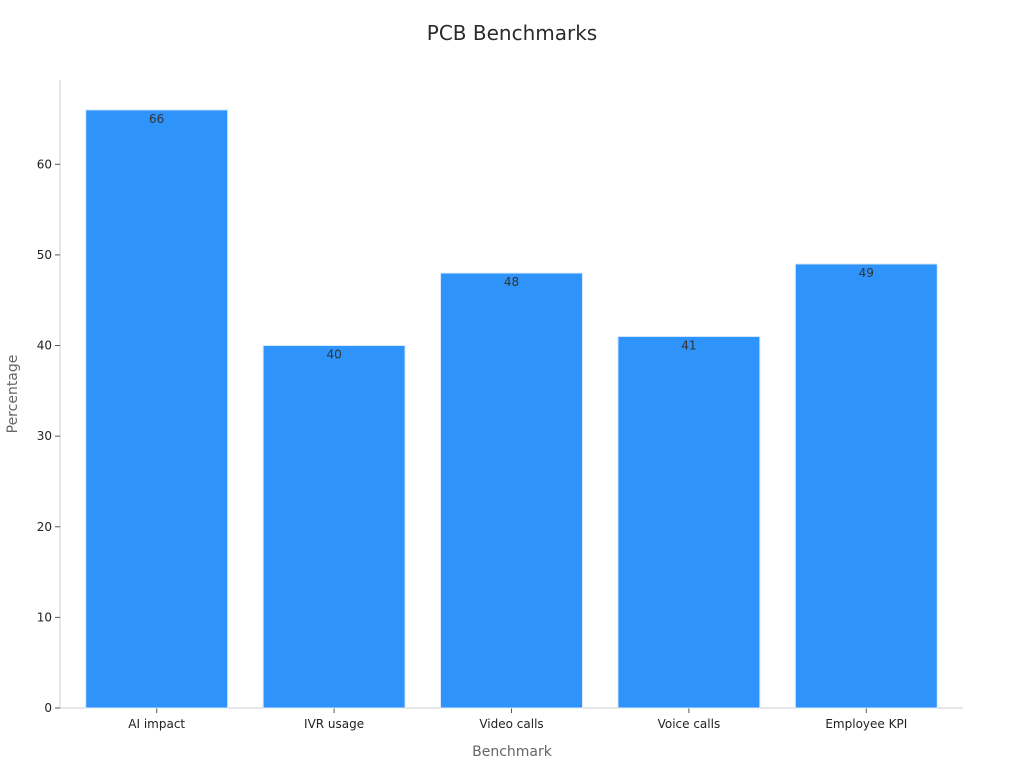 Image resolution: width=1024 pixels, height=768 pixels. I want to click on x-tick-label: Voice calls, so click(689, 724).